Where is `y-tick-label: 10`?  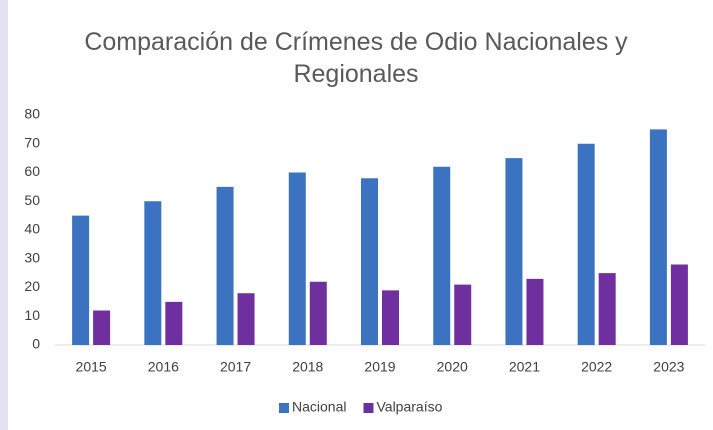
y-tick-label: 10 is located at coordinates (32, 315).